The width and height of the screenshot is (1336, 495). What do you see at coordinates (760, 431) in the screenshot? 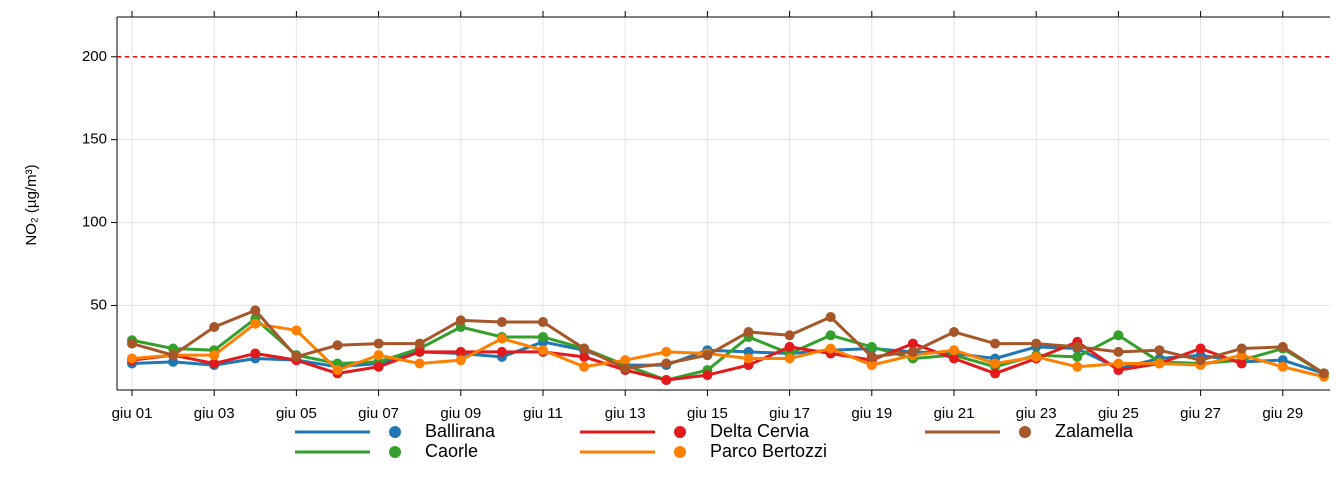
I see `legend-label: Delta Cervia` at bounding box center [760, 431].